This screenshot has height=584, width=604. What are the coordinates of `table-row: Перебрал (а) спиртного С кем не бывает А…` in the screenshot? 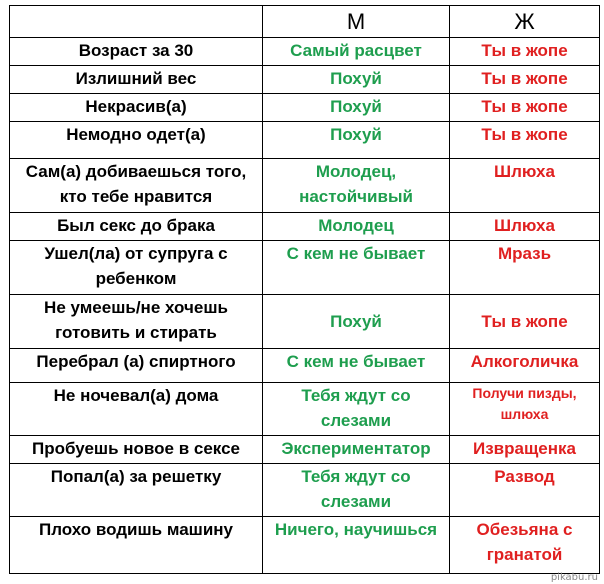 It's located at (304, 365).